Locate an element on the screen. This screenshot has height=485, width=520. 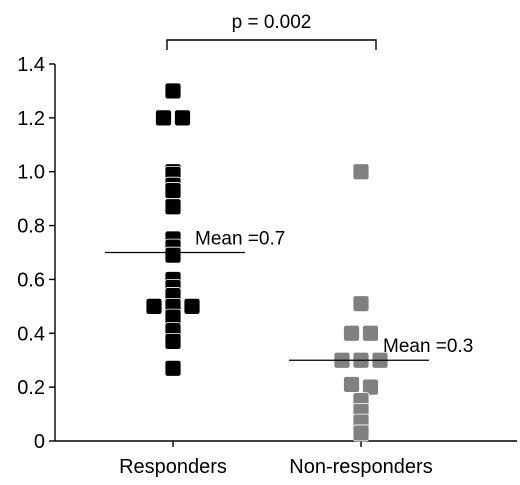
x-tick-label: Responders is located at coordinates (173, 467).